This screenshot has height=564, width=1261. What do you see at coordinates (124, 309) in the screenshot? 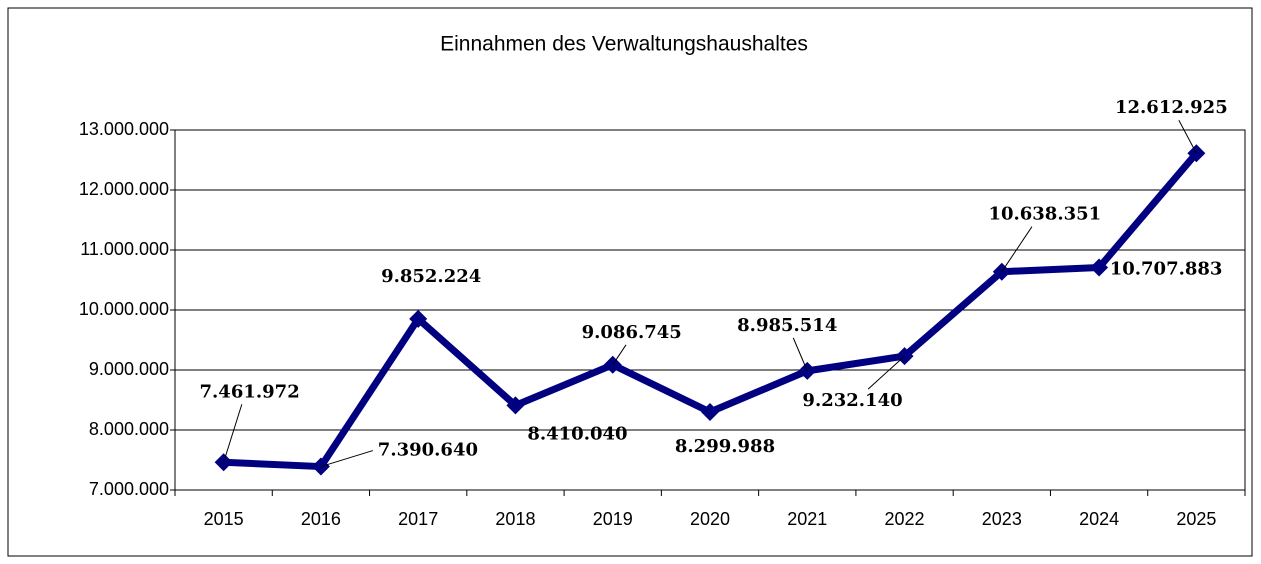
I see `y-tick-label: 10.000.000` at bounding box center [124, 309].